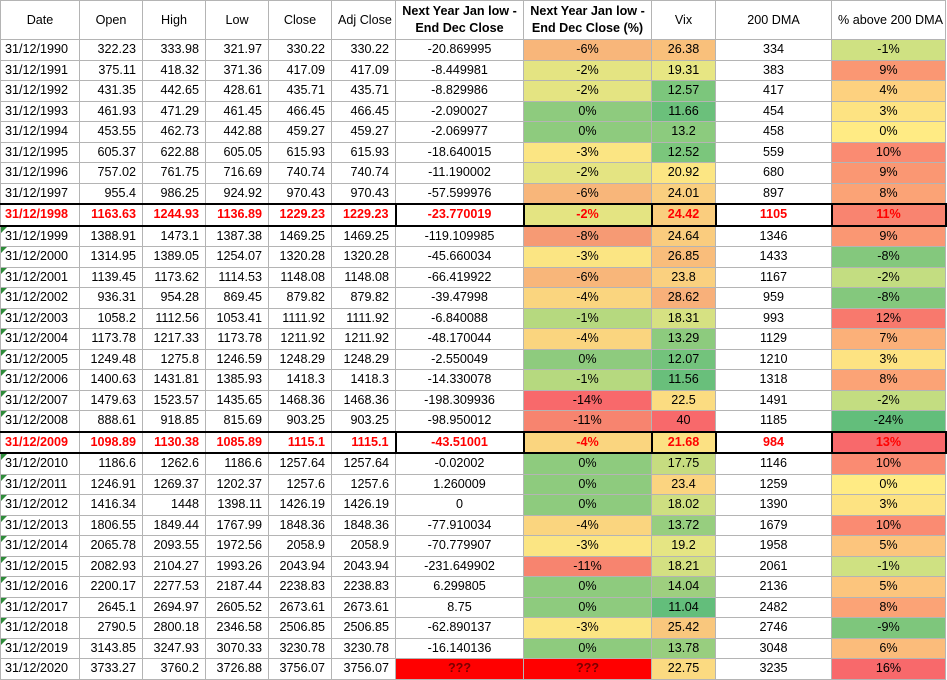 This screenshot has height=680, width=947. Describe the element at coordinates (300, 173) in the screenshot. I see `close-cell: 740.74` at that location.